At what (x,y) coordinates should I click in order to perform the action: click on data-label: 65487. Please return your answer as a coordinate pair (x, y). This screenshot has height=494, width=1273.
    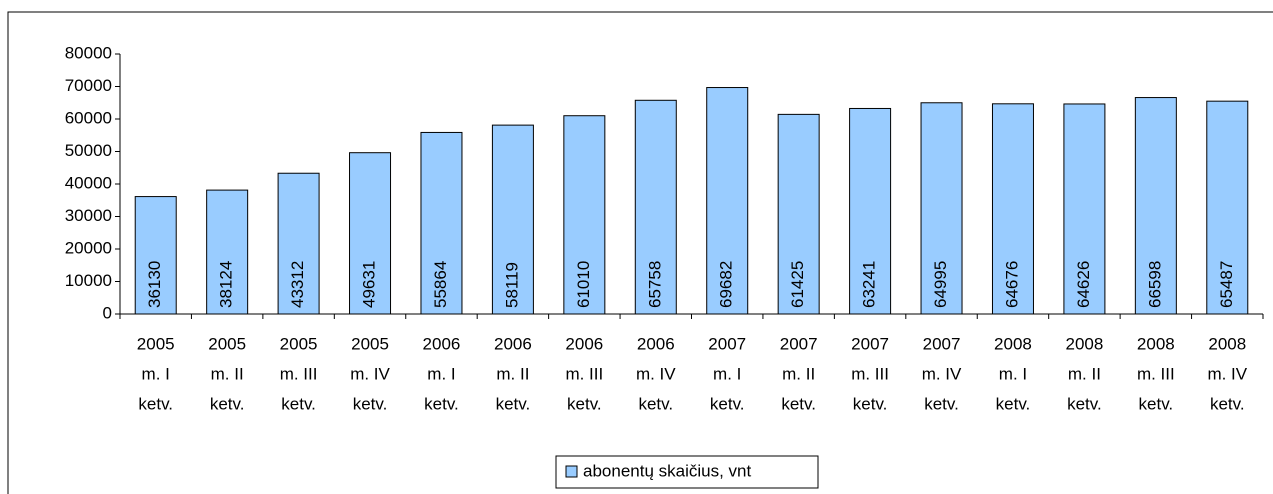
    Looking at the image, I should click on (1226, 284).